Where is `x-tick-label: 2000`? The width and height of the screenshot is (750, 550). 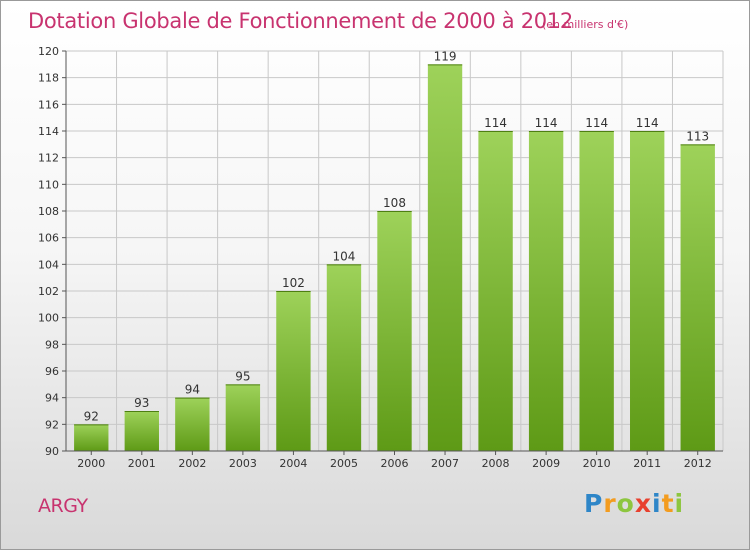 x-tick-label: 2000 is located at coordinates (91, 463).